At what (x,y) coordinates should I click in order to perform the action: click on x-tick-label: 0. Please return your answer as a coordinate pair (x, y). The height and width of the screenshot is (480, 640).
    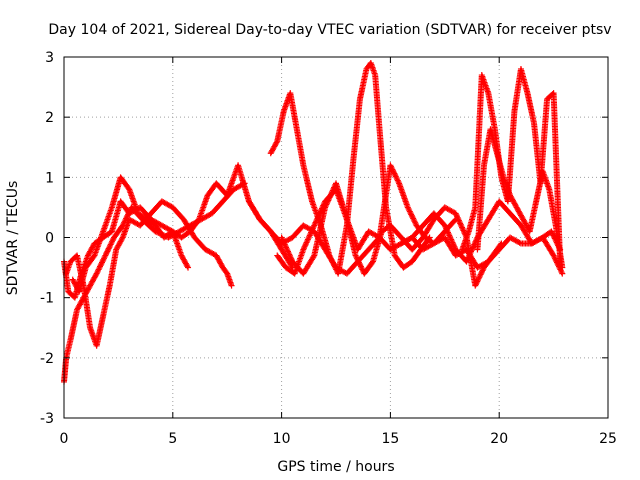
    Looking at the image, I should click on (64, 439).